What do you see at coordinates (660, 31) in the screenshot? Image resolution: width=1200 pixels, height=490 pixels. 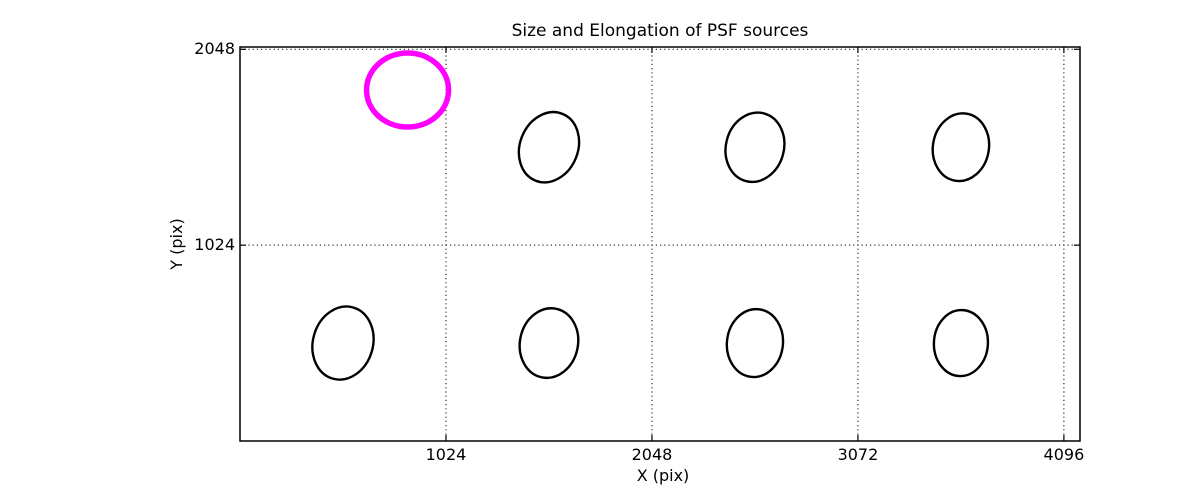 I see `chart-title: Size and Elongation of PSF sources` at bounding box center [660, 31].